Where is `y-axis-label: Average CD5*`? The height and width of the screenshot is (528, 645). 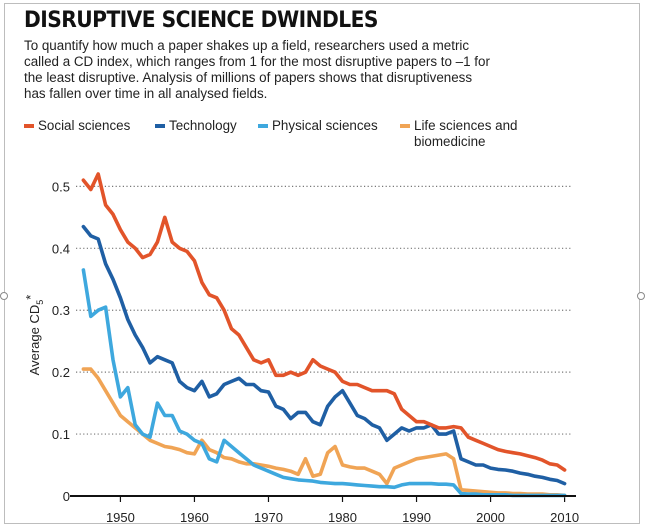
y-axis-label: Average CD5* is located at coordinates (34, 335).